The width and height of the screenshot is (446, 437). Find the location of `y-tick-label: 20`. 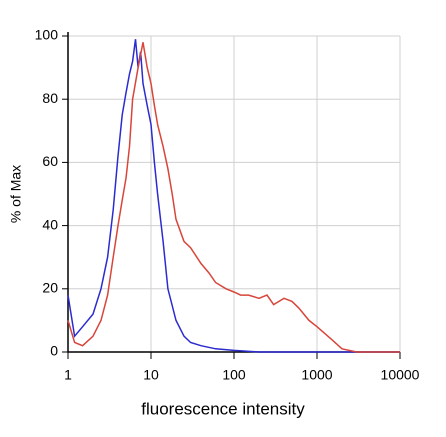

y-tick-label: 20 is located at coordinates (50, 288).